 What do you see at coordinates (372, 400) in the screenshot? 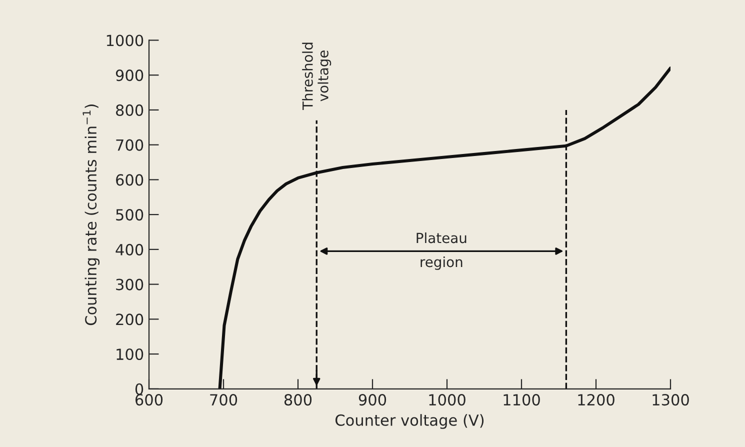
I see `x-tick-label: 900` at bounding box center [372, 400].